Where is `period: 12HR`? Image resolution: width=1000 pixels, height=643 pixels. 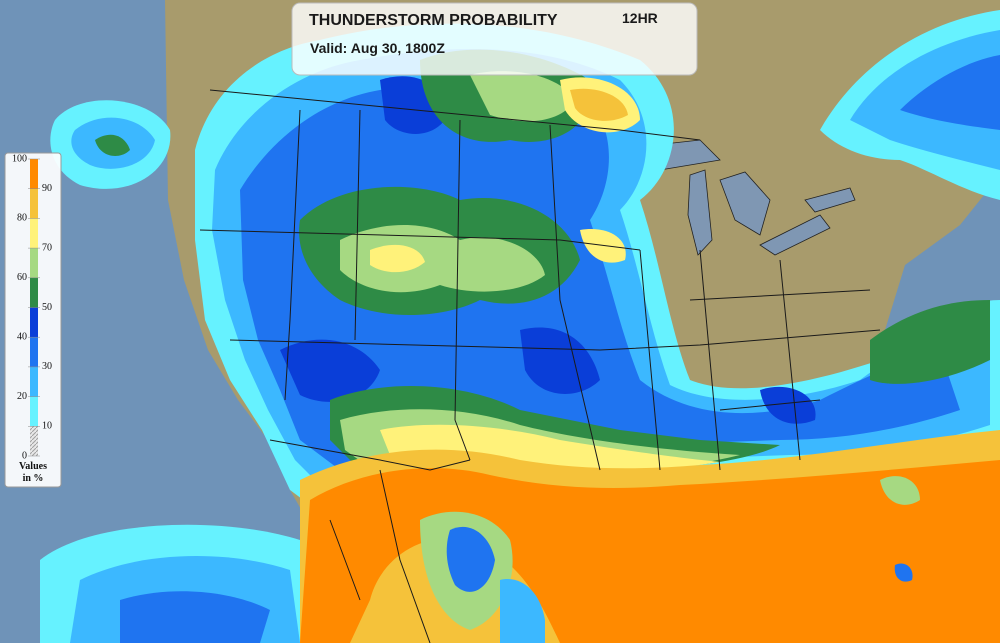 period: 12HR is located at coordinates (640, 18).